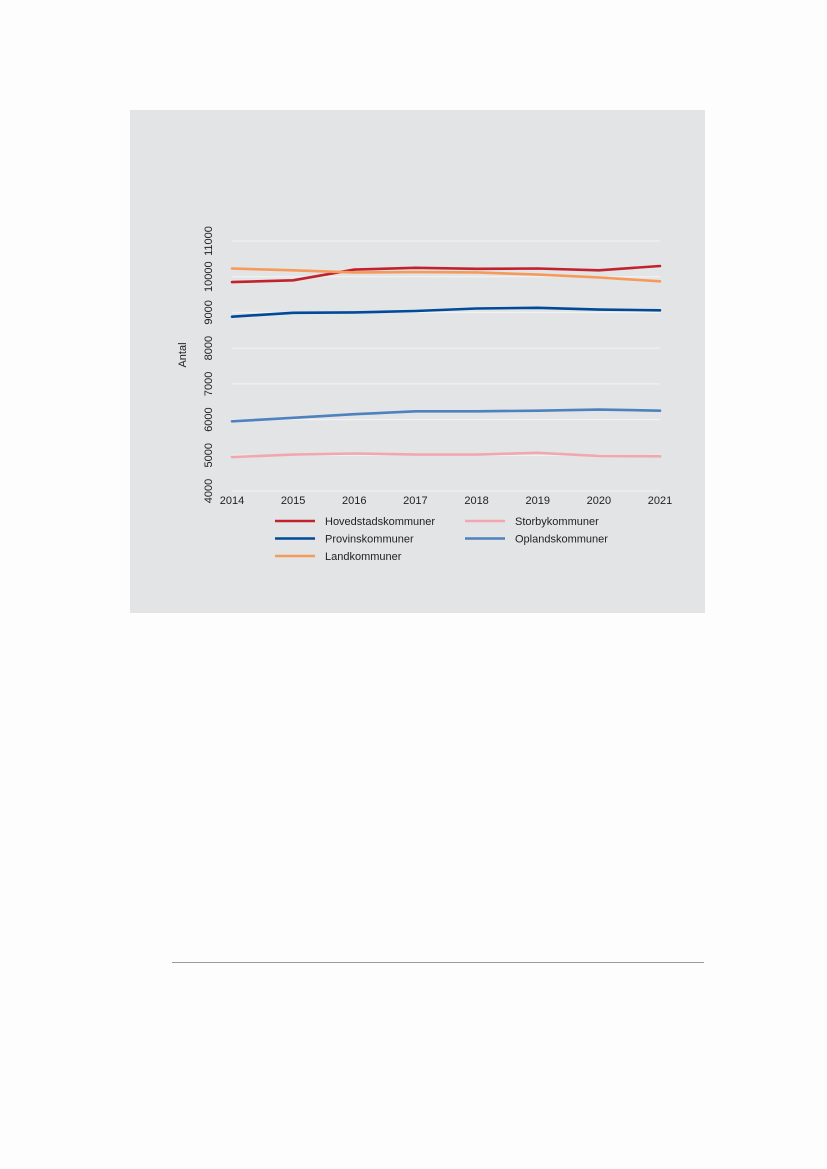 The image size is (827, 1169). I want to click on x-tick-label: 2016, so click(354, 501).